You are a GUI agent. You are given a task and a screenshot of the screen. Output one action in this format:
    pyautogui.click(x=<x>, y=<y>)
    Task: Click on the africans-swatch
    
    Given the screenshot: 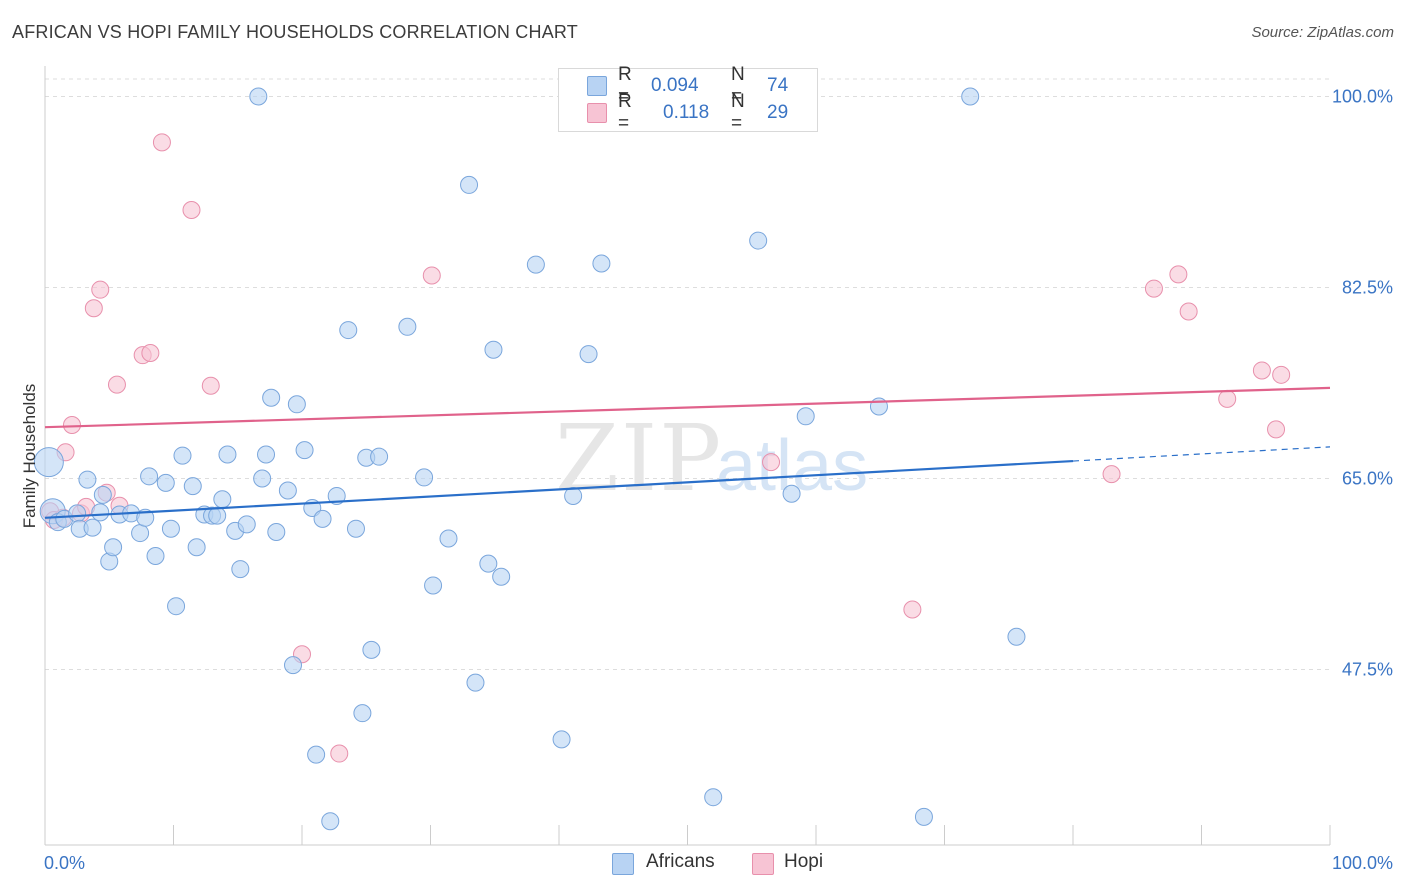 What is the action you would take?
    pyautogui.click(x=597, y=86)
    